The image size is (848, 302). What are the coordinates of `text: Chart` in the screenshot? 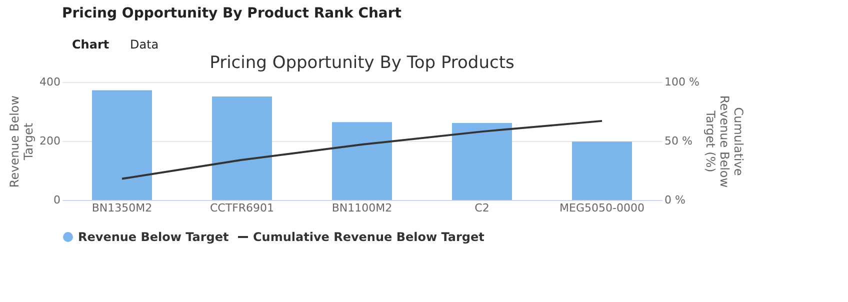 It's located at (91, 45).